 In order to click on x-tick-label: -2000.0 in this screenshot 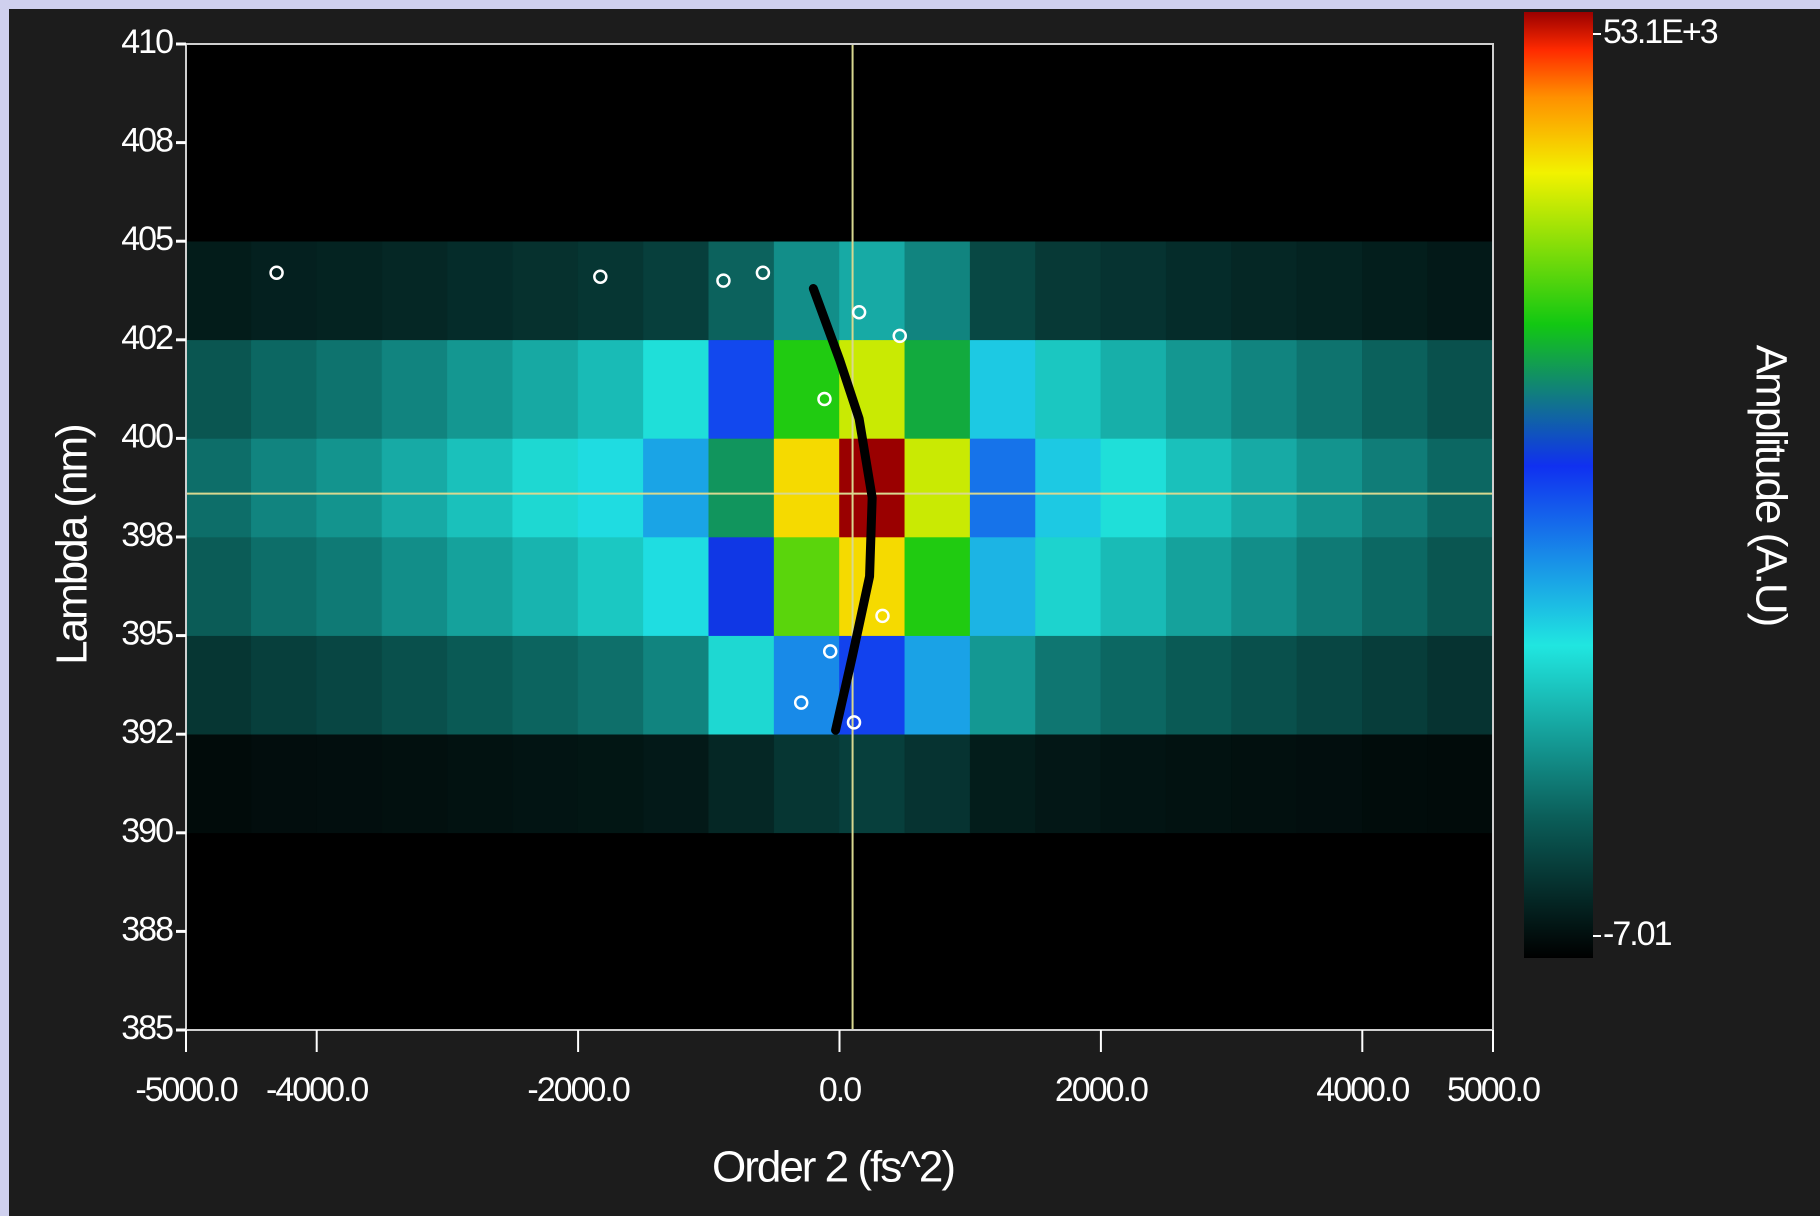, I will do `click(578, 1090)`.